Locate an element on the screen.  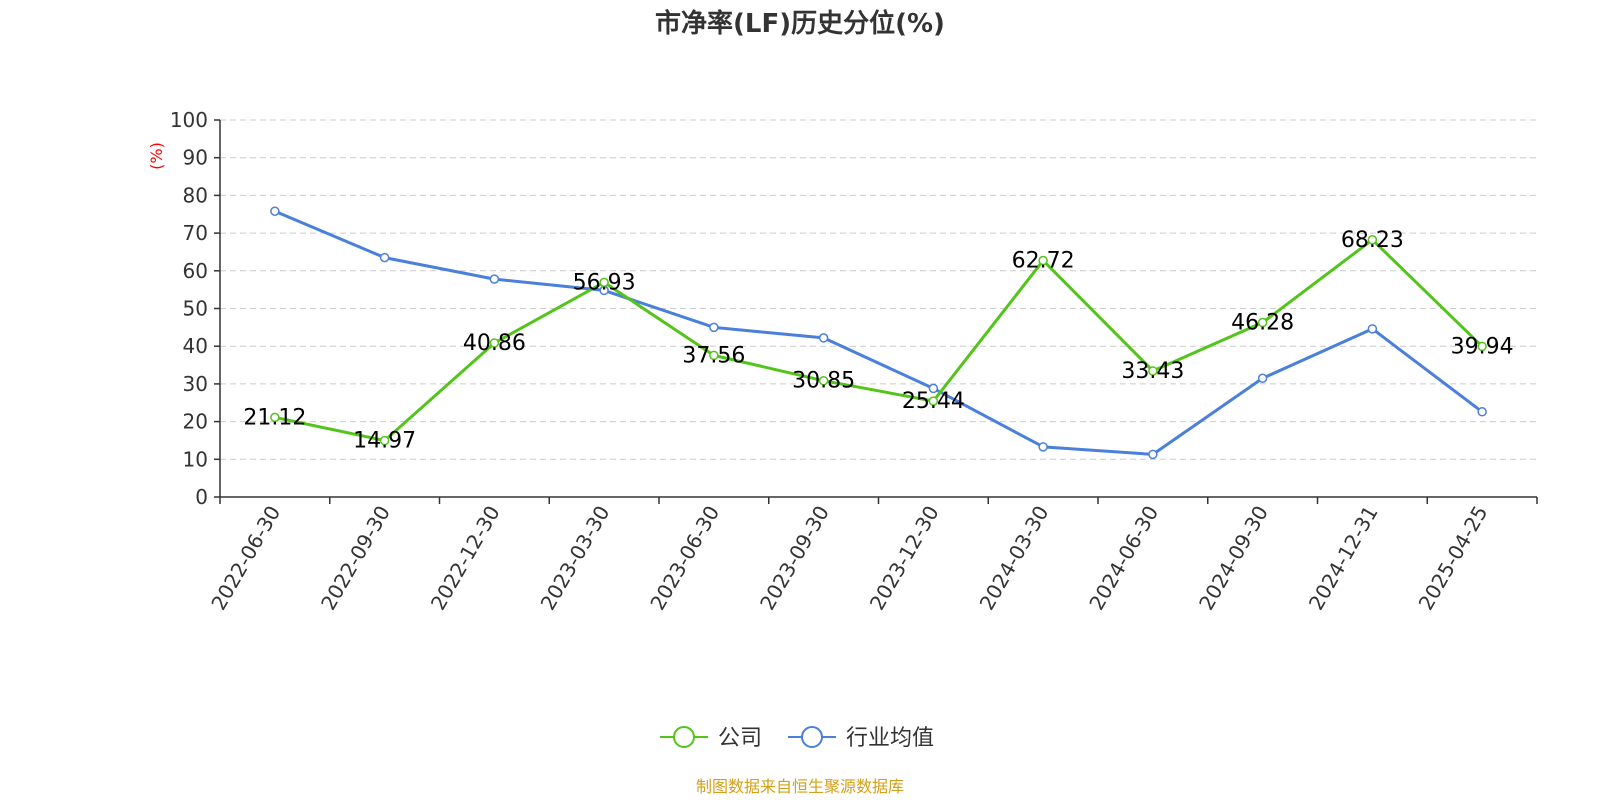
y-tick-label: 40 is located at coordinates (195, 346).